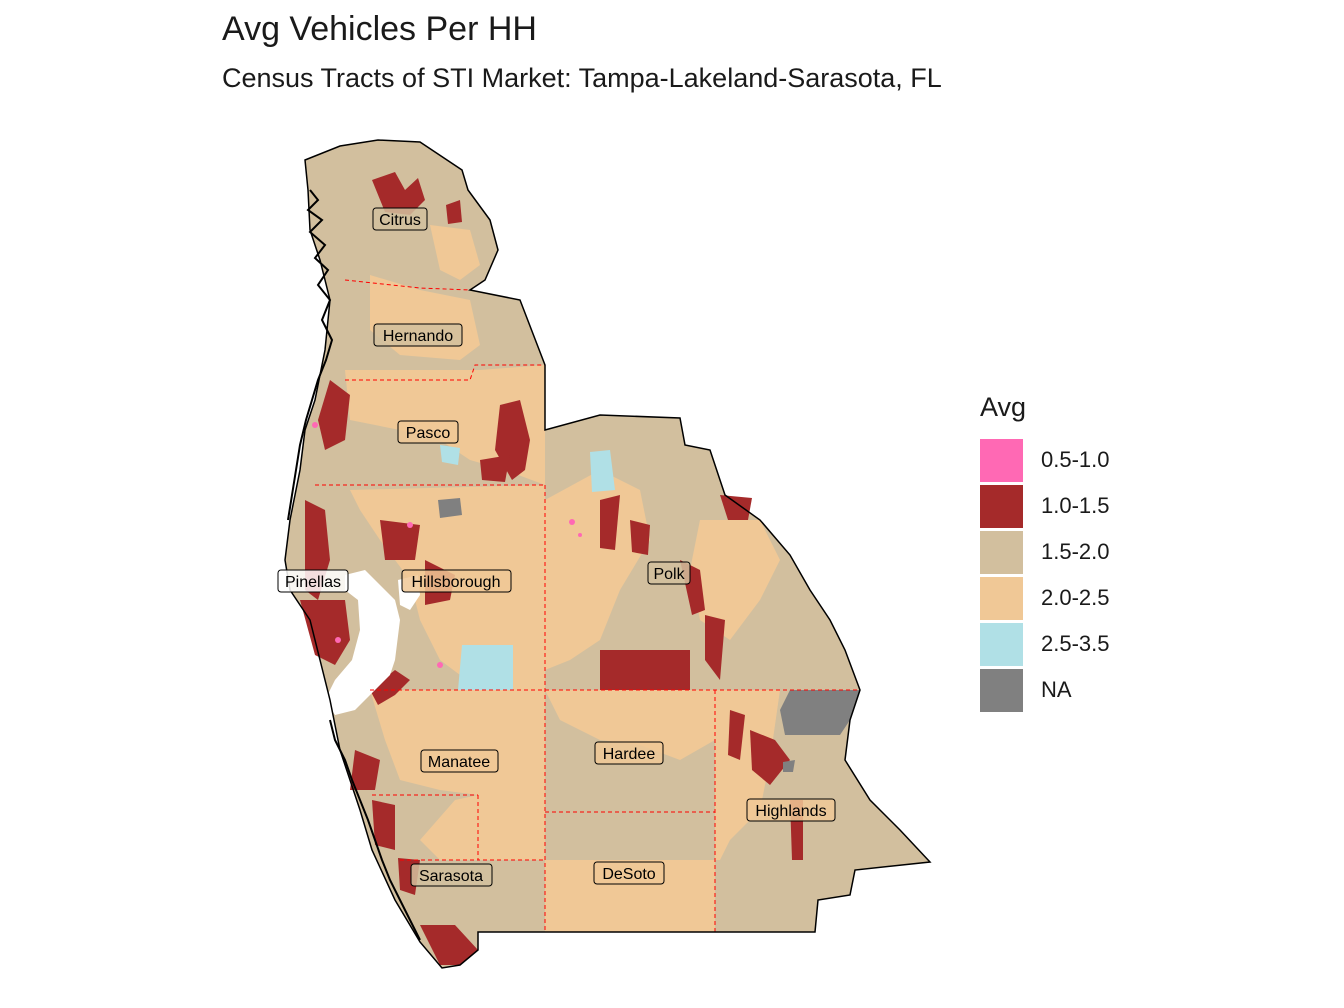 The image size is (1344, 1008). I want to click on southern-coast-detail, so click(375, 830).